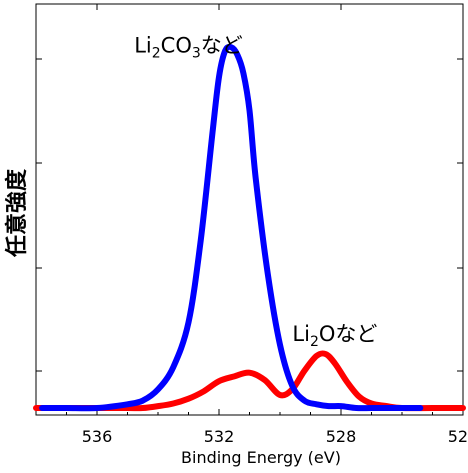 The image size is (468, 473). Describe the element at coordinates (261, 457) in the screenshot. I see `x-axis-title: Binding Energy (eV)` at that location.